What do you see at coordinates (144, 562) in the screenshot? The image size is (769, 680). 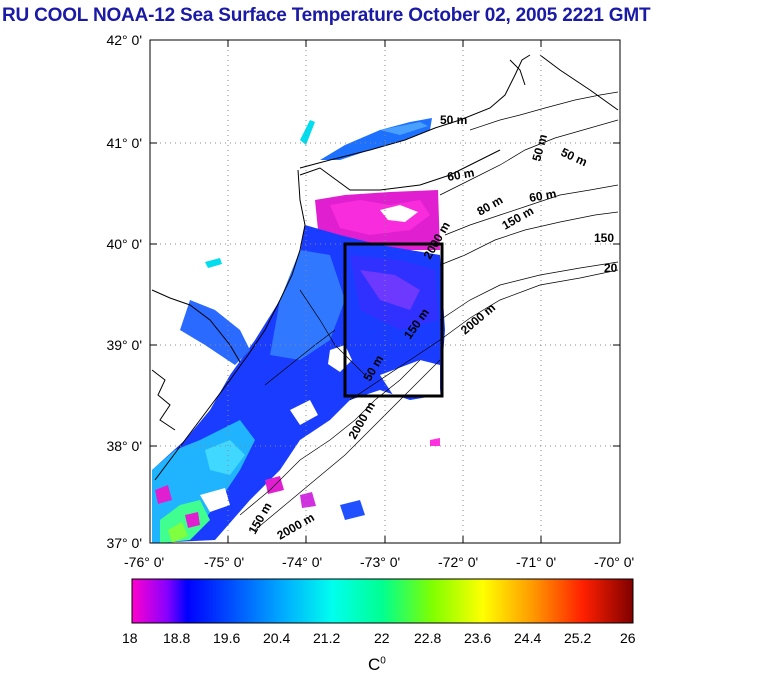 I see `lon-label-76: -76° 0'` at bounding box center [144, 562].